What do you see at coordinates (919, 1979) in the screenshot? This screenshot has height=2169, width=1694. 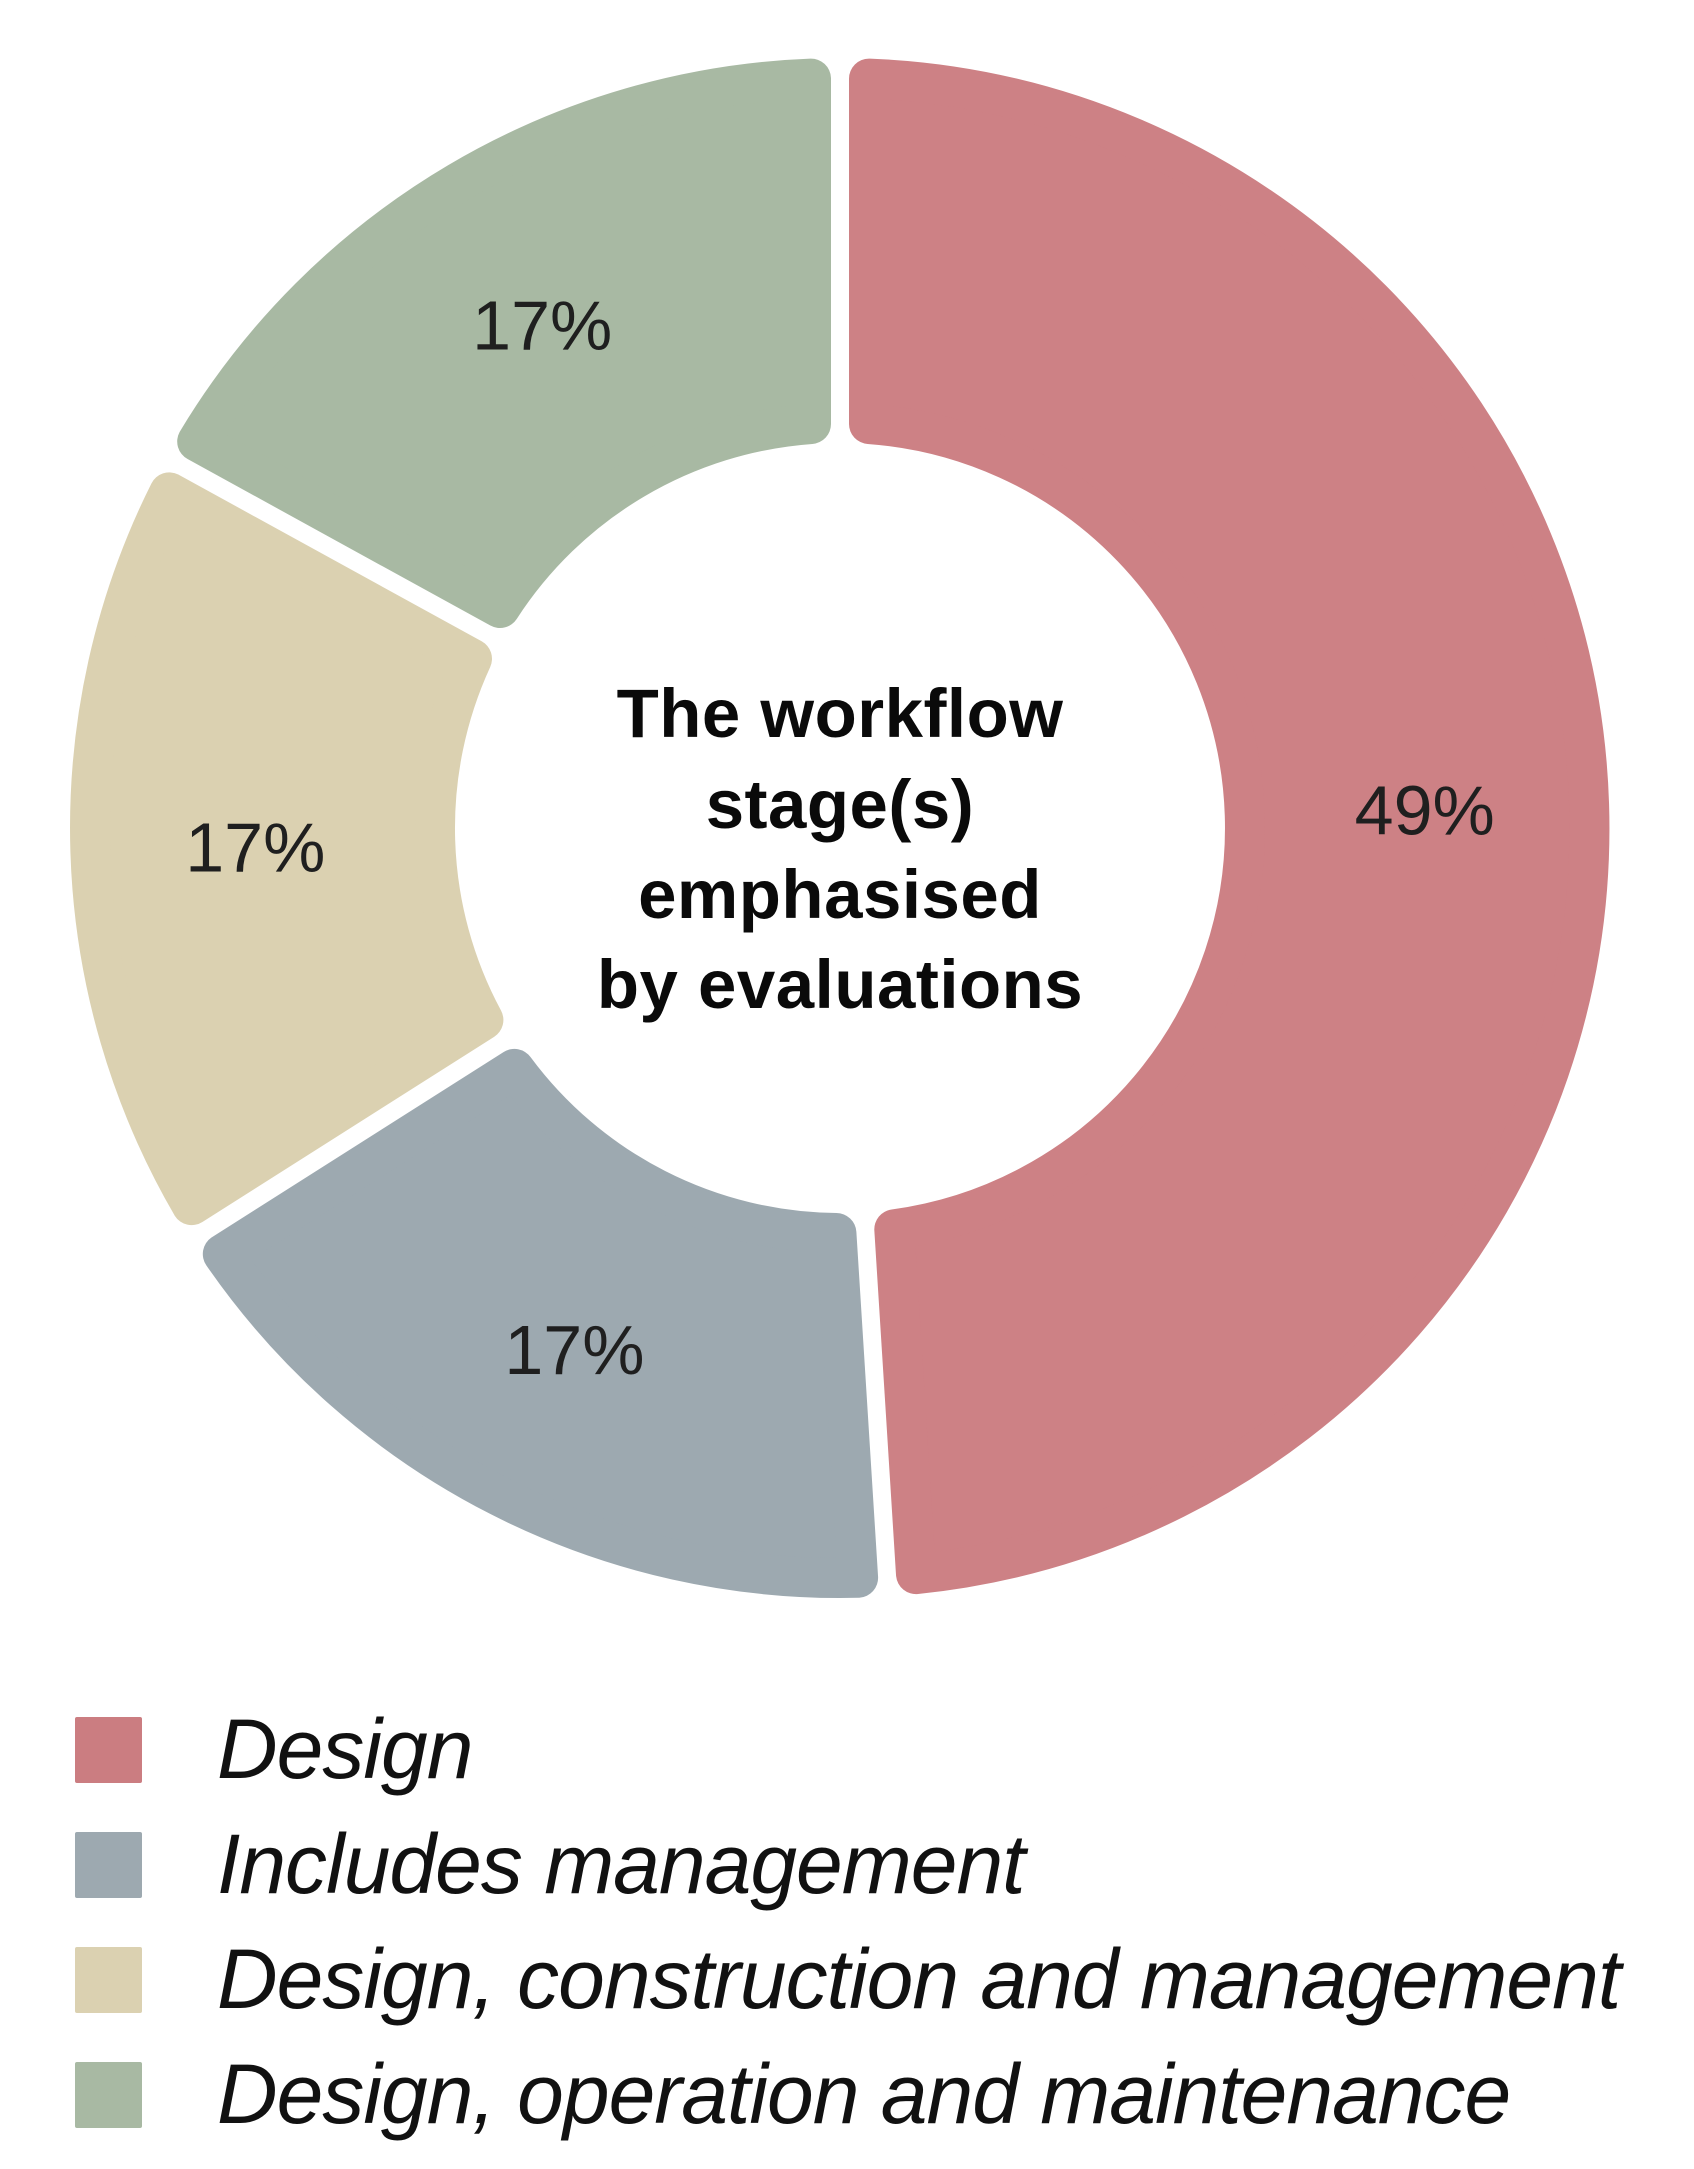 I see `legend-label: Design, construction and management` at bounding box center [919, 1979].